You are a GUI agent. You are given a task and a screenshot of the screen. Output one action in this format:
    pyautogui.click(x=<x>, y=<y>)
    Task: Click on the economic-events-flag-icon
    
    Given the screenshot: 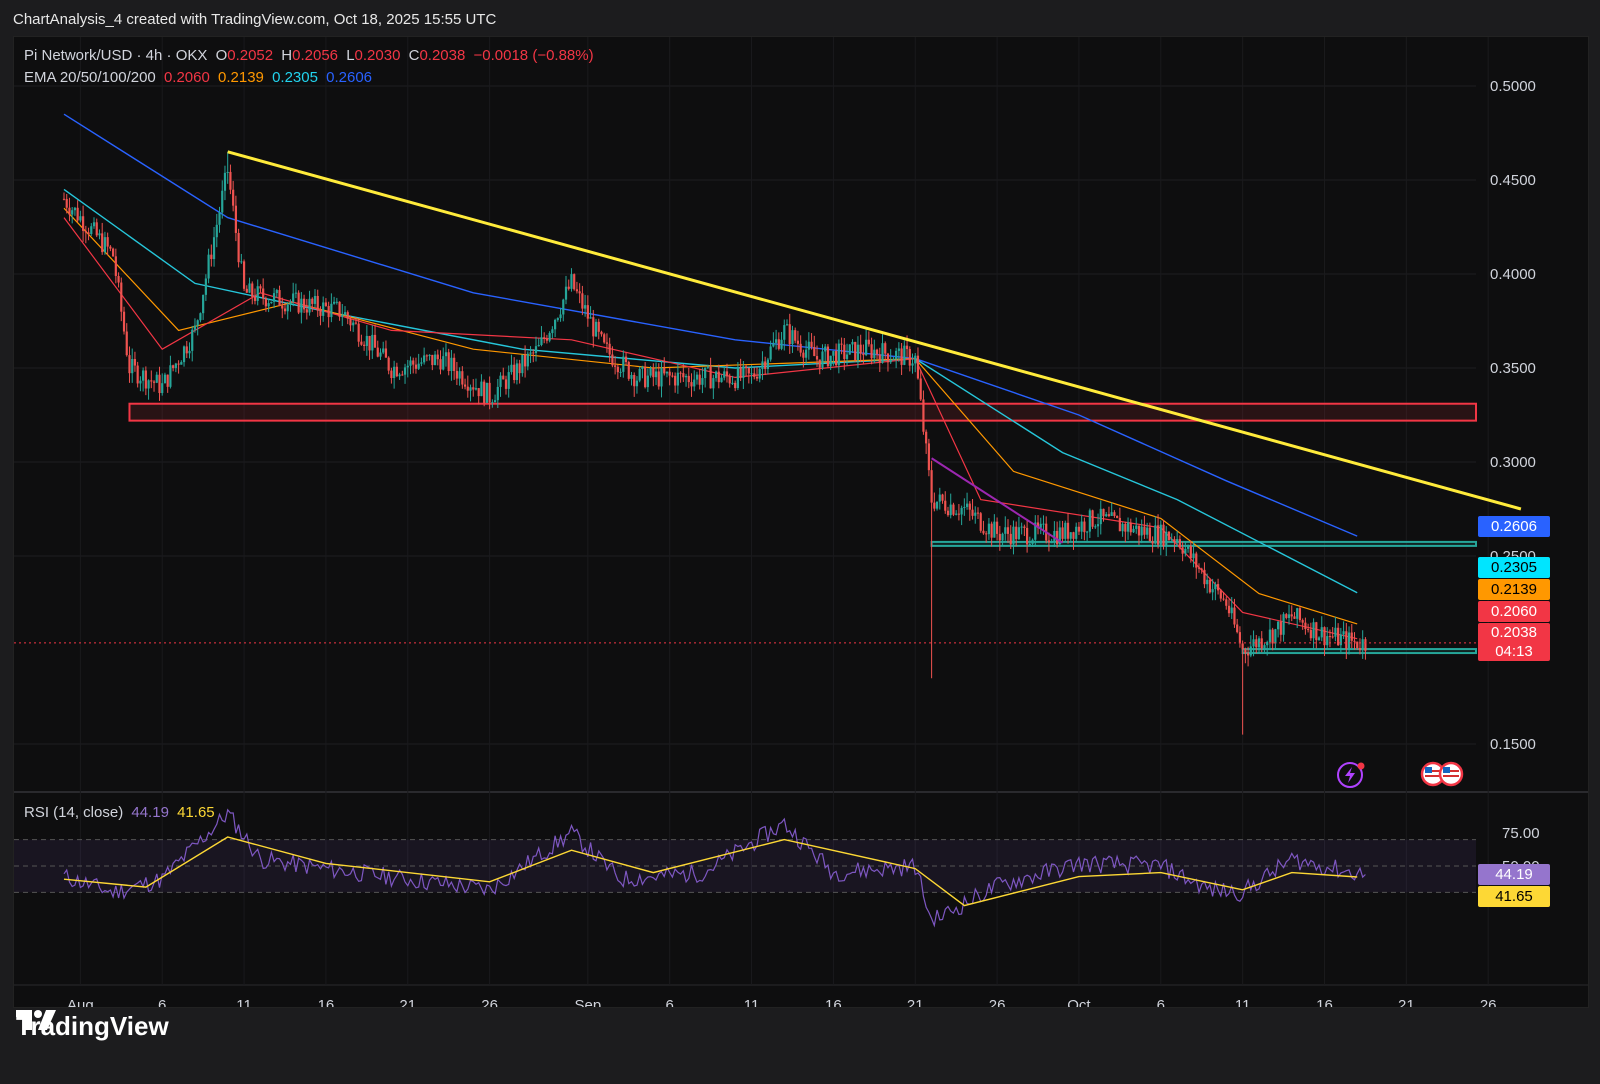 What is the action you would take?
    pyautogui.click(x=1443, y=775)
    